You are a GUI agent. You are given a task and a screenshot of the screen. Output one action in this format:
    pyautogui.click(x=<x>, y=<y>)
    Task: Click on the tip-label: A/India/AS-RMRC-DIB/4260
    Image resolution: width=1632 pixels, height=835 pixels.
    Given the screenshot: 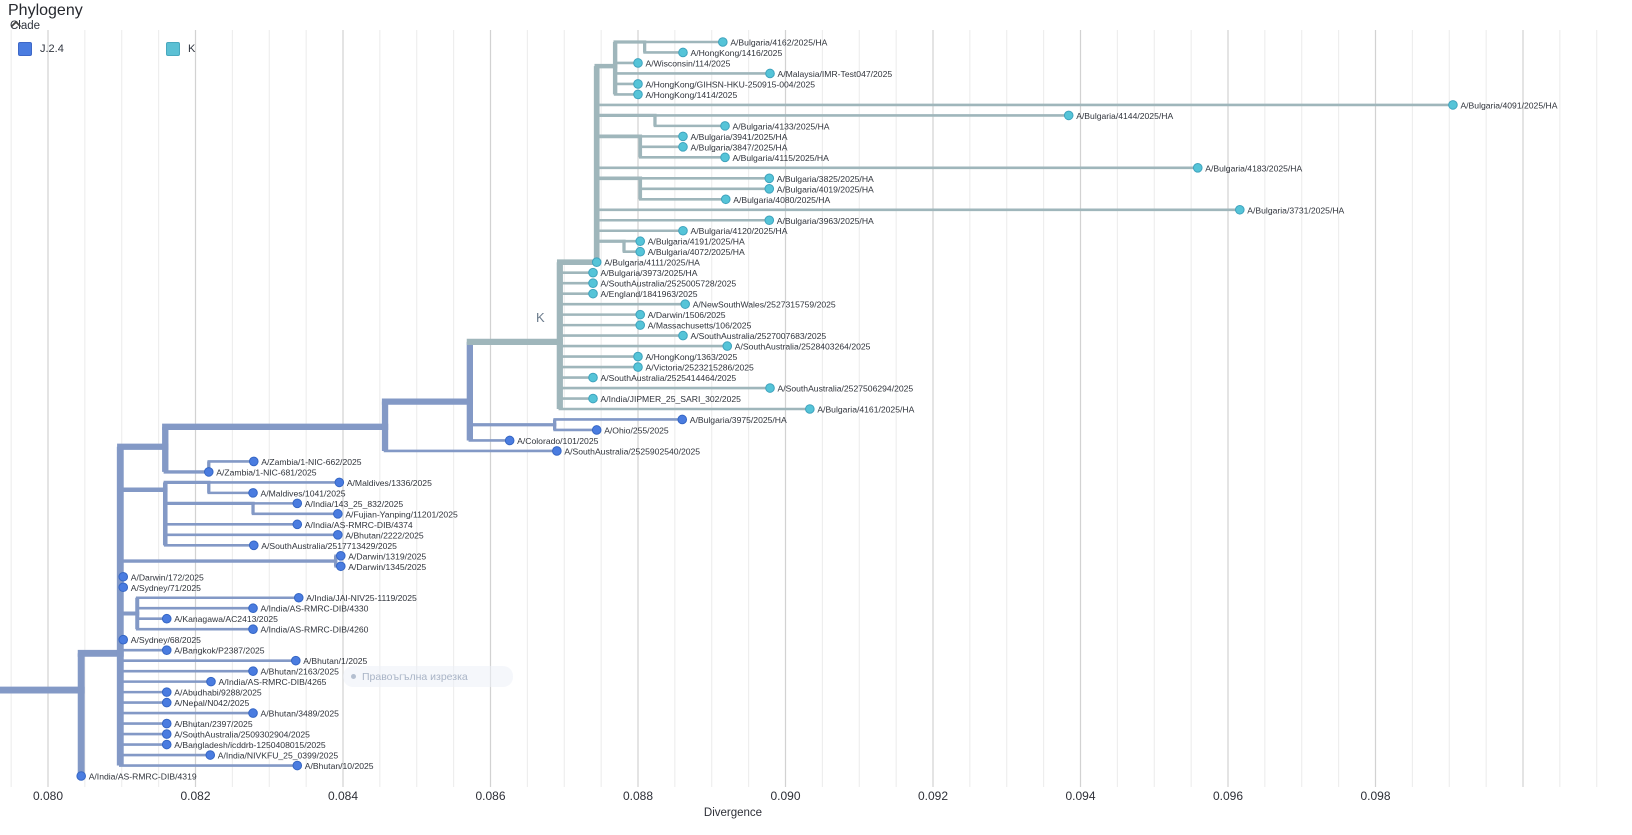 What is the action you would take?
    pyautogui.click(x=315, y=630)
    